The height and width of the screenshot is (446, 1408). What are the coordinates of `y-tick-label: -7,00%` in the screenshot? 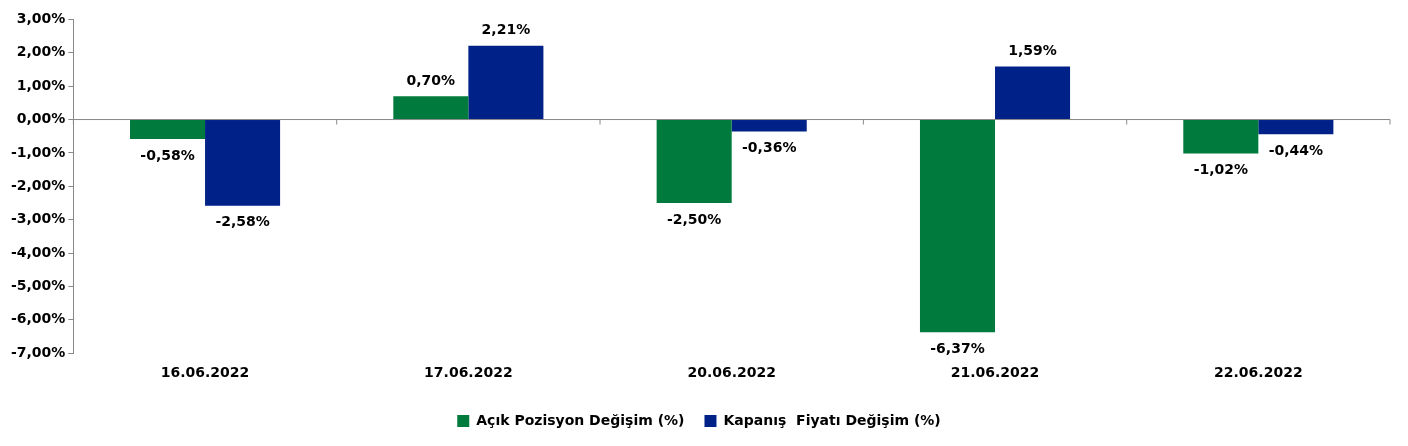 It's located at (38, 351).